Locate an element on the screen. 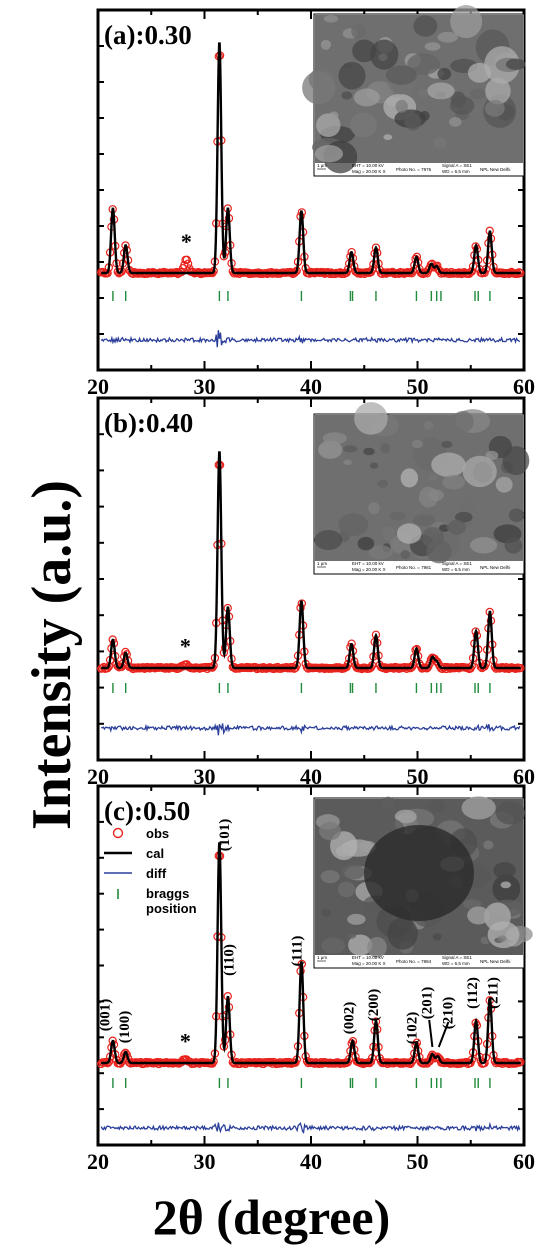 The width and height of the screenshot is (543, 1258). hkl-label: (210) is located at coordinates (449, 1013).